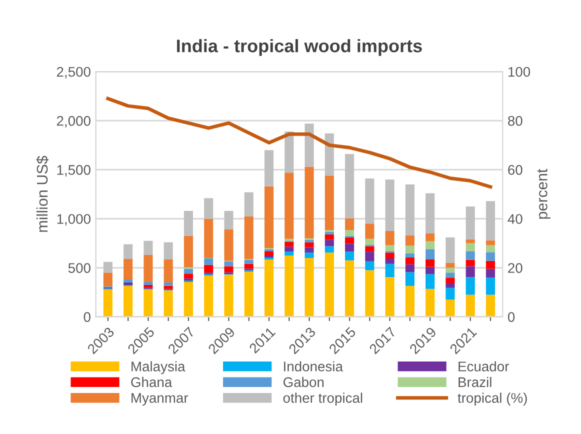  I want to click on legend-label: Malaysia, so click(159, 367).